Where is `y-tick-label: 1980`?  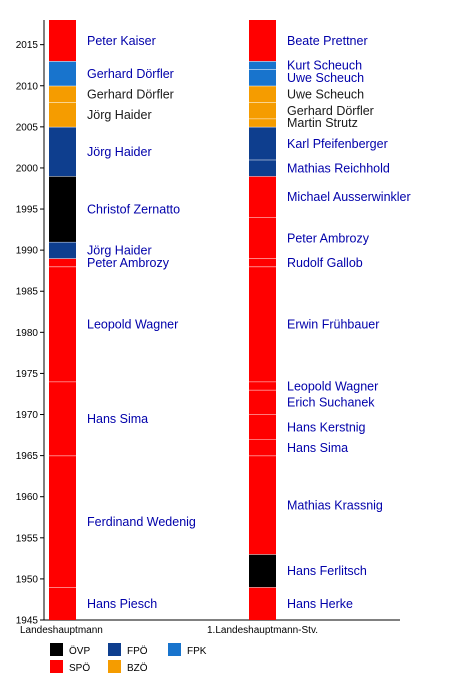
y-tick-label: 1980 is located at coordinates (27, 333).